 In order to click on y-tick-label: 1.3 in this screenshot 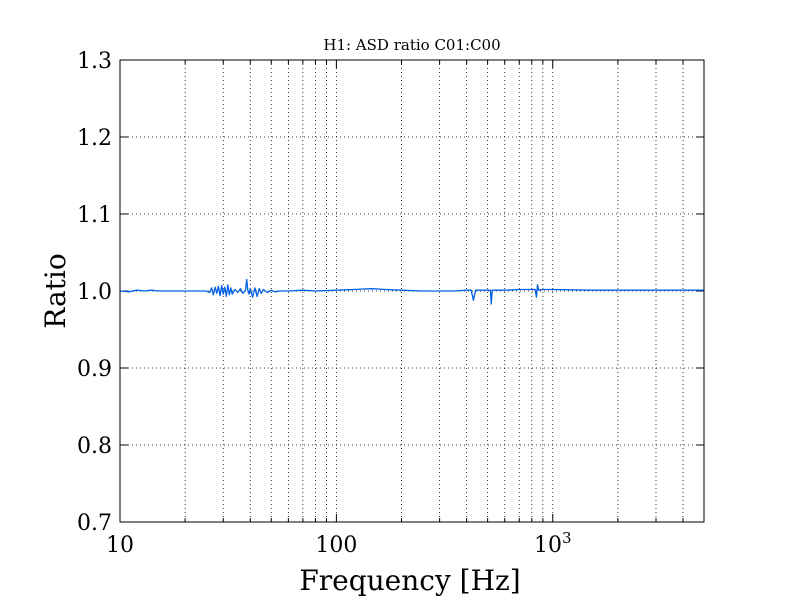, I will do `click(94, 61)`.